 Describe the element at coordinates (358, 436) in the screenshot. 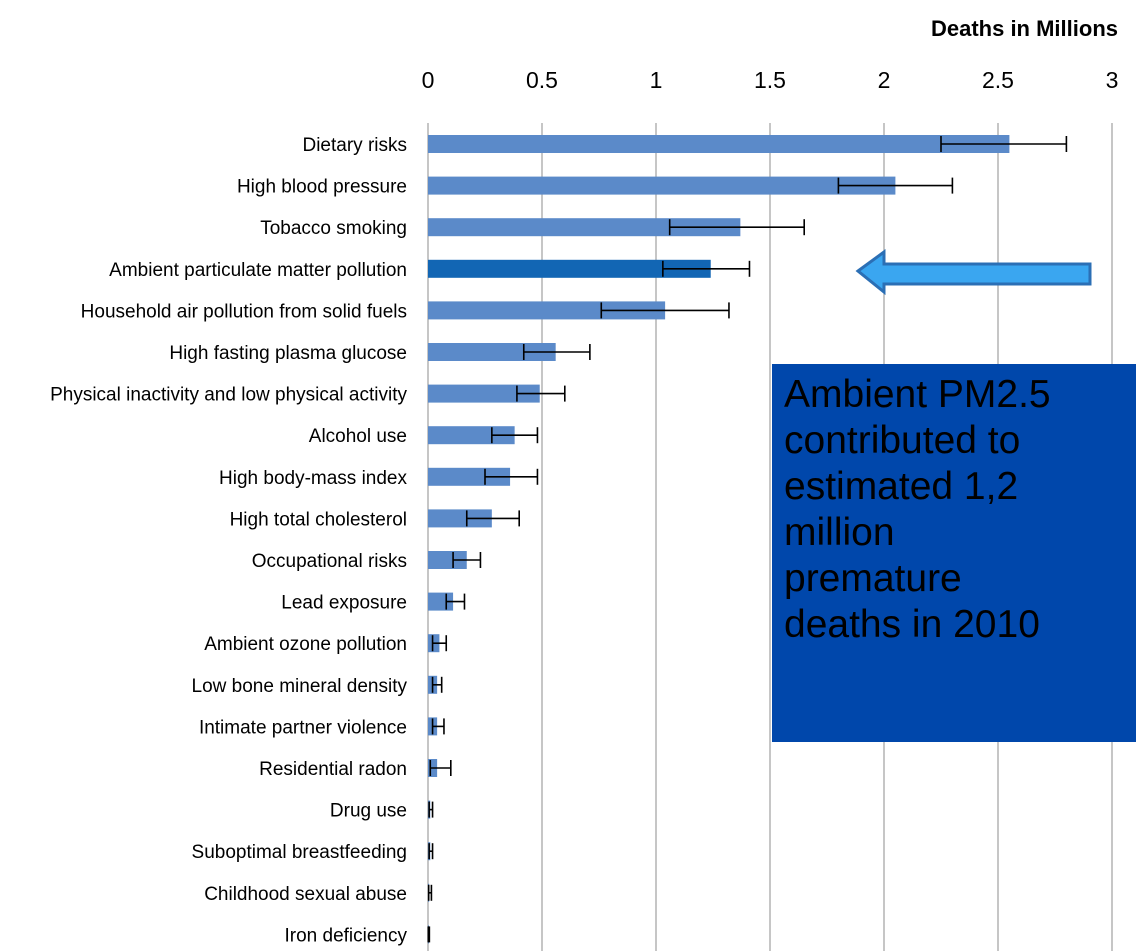

I see `category-label: Alcohol use` at that location.